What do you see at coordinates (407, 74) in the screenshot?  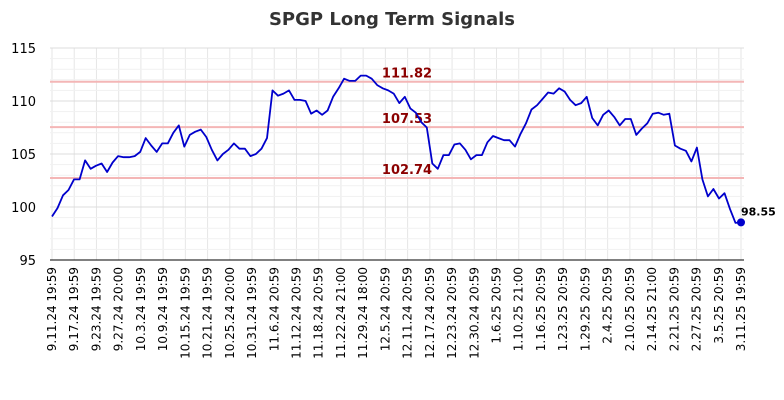 I see `reference-label: 111.82` at bounding box center [407, 74].